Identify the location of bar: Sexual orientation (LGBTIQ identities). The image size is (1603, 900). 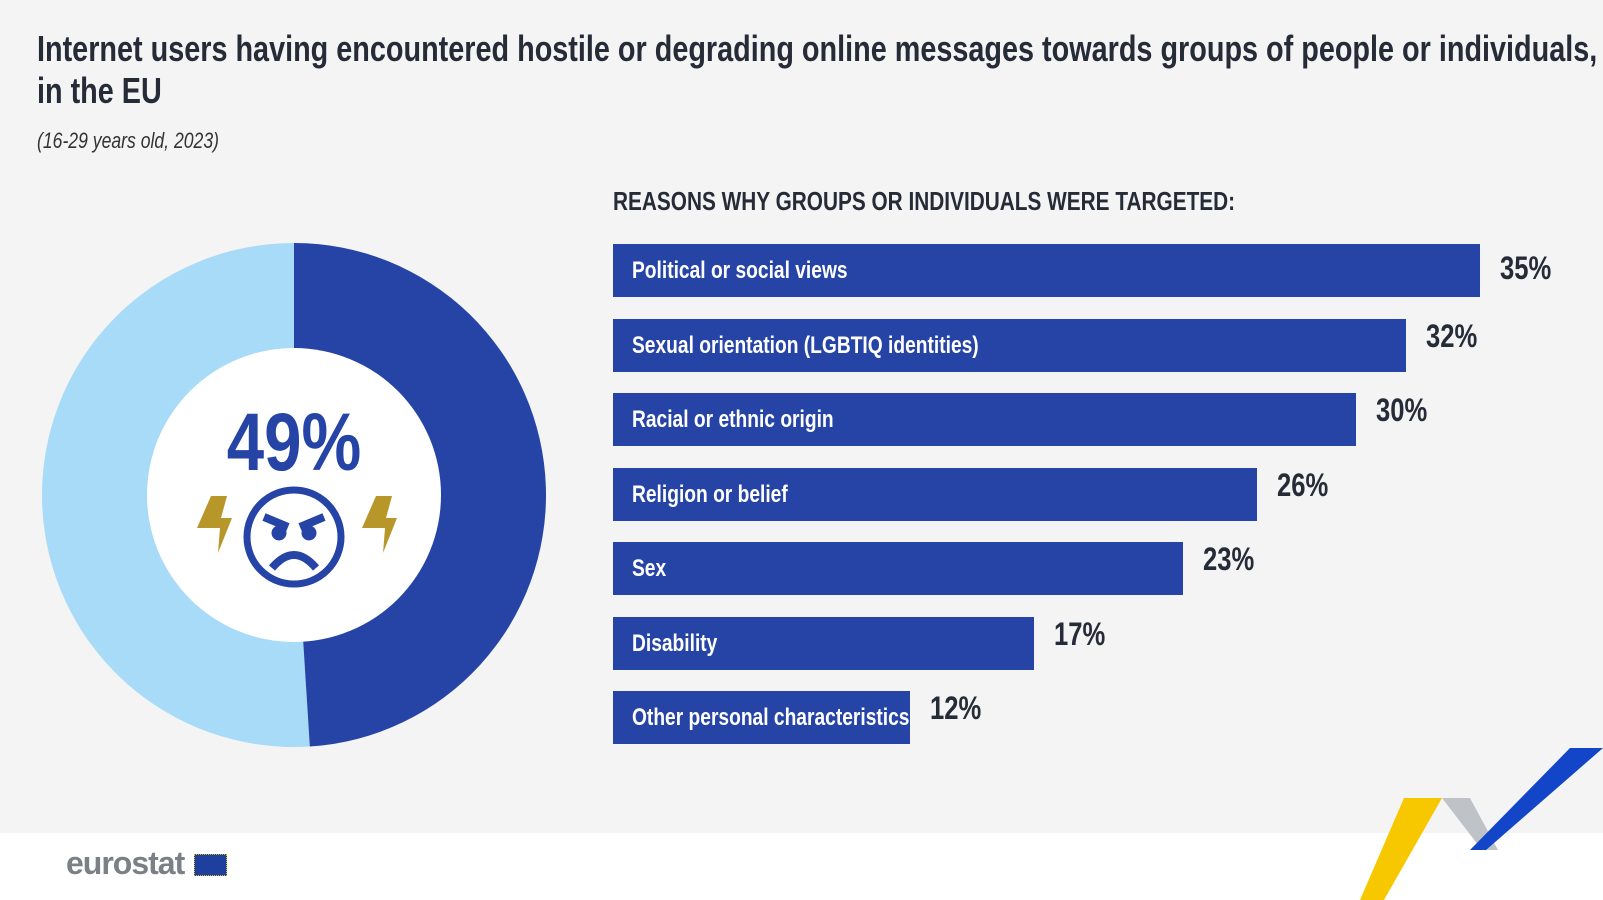
(1009, 345).